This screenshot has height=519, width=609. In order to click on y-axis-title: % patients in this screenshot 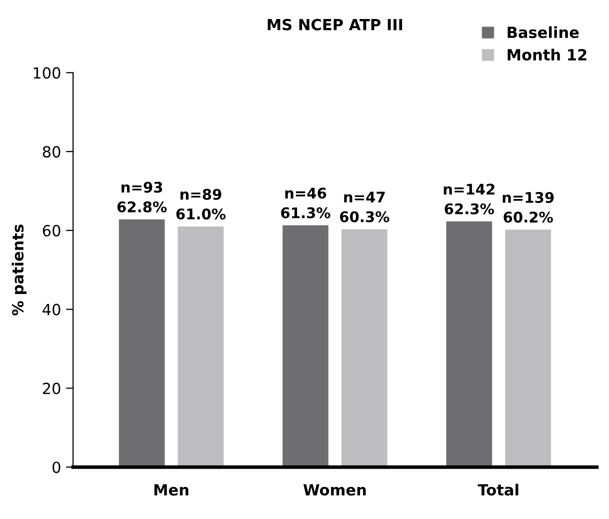, I will do `click(19, 270)`.